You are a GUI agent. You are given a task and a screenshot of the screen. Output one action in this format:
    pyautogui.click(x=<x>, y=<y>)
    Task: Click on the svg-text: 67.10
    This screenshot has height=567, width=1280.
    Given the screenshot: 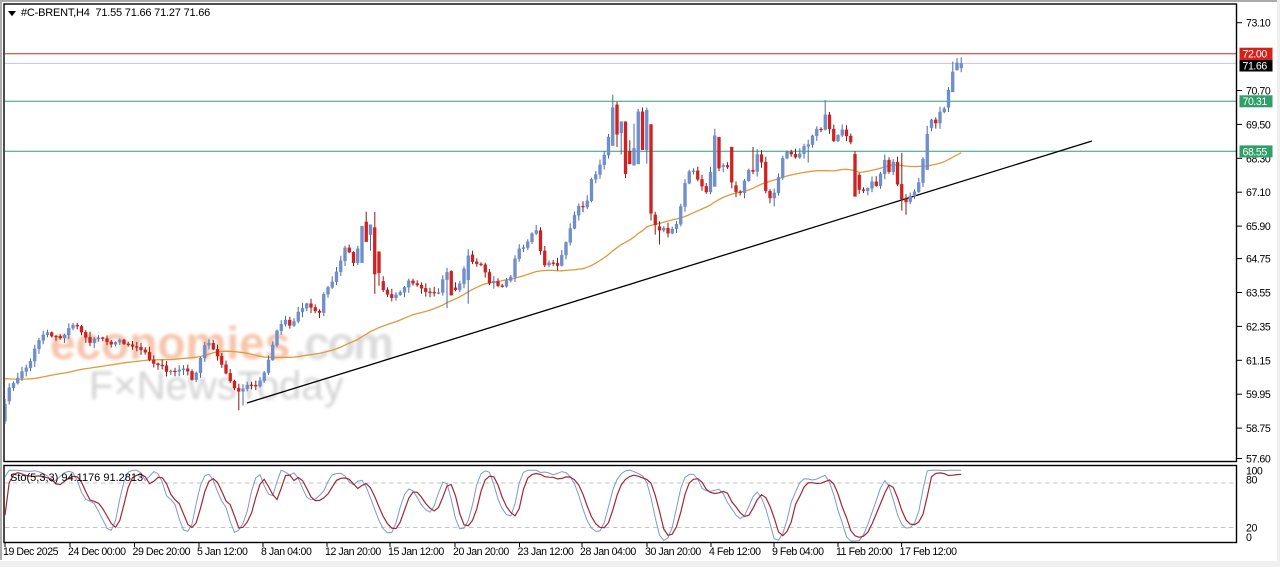 What is the action you would take?
    pyautogui.click(x=1258, y=193)
    